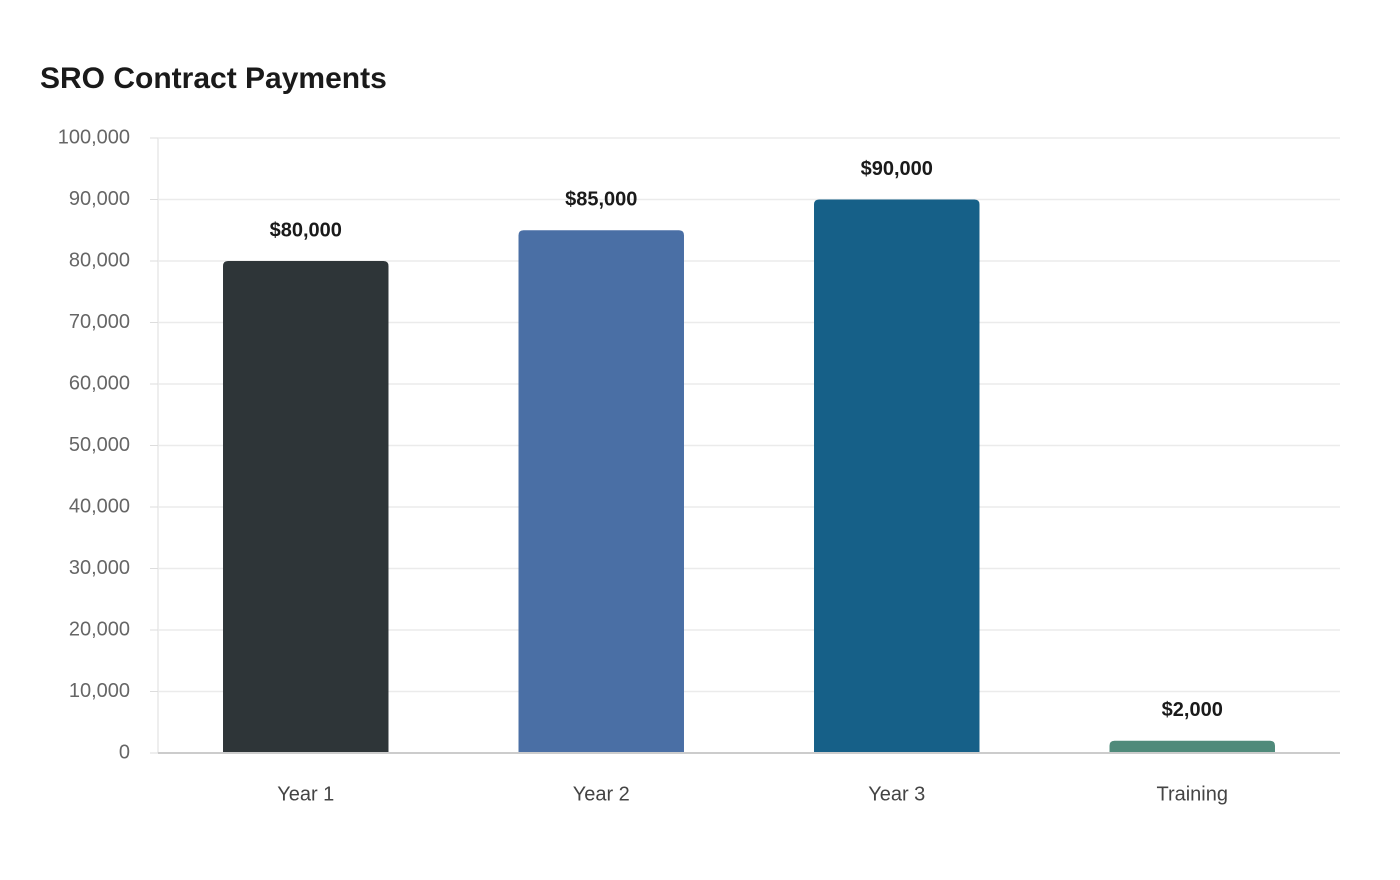 Image resolution: width=1400 pixels, height=880 pixels. What do you see at coordinates (601, 794) in the screenshot?
I see `x-tick-label: Year 2` at bounding box center [601, 794].